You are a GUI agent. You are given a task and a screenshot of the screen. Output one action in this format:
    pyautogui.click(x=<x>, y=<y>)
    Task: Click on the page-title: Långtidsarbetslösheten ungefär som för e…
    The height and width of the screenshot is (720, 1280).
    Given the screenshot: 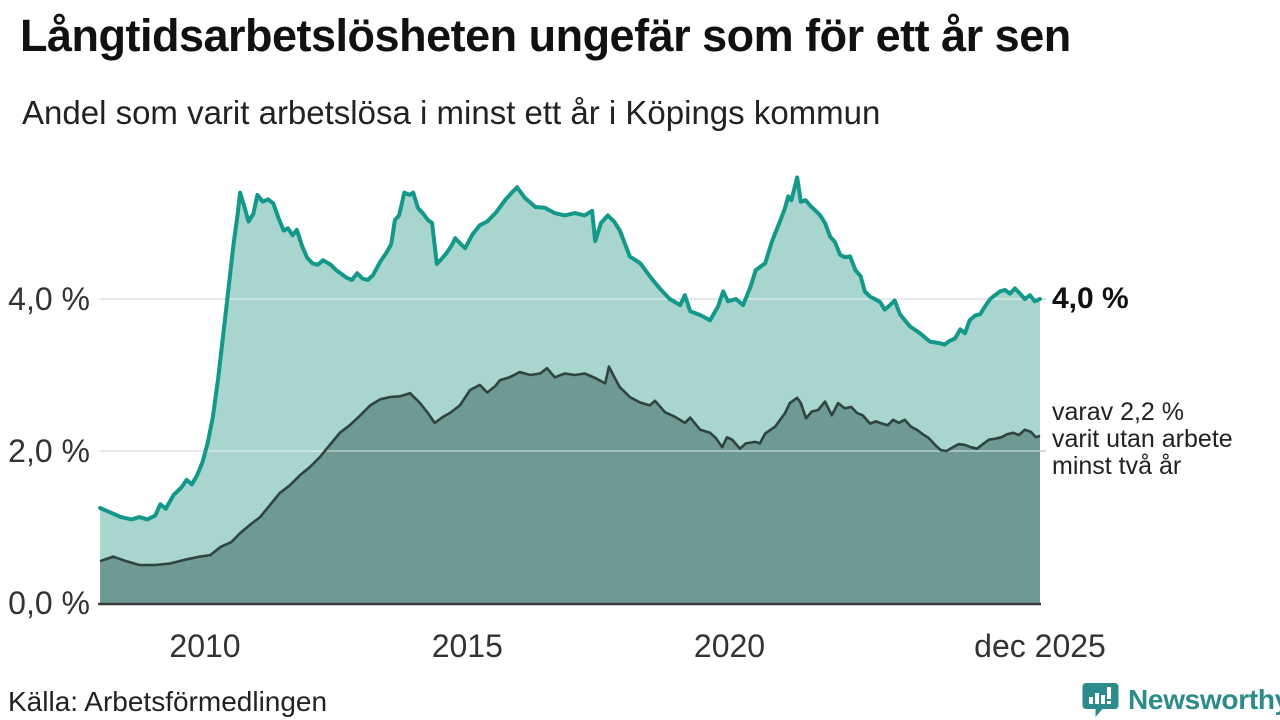 What is the action you would take?
    pyautogui.click(x=545, y=35)
    